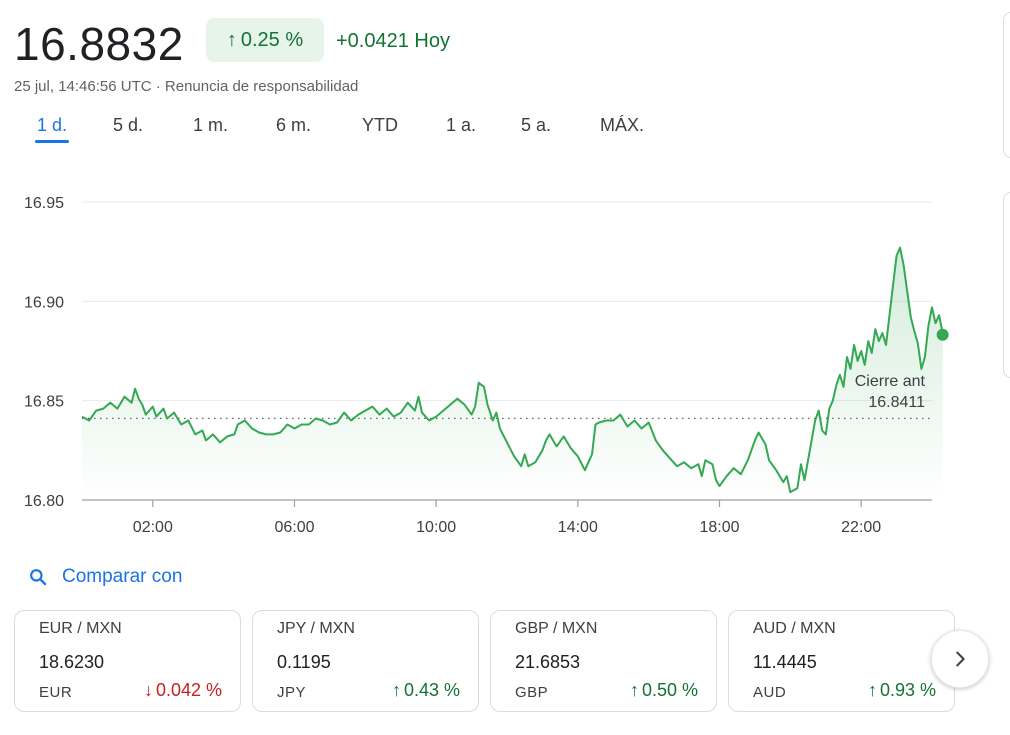  Describe the element at coordinates (770, 692) in the screenshot. I see `currency-code: AUD` at that location.